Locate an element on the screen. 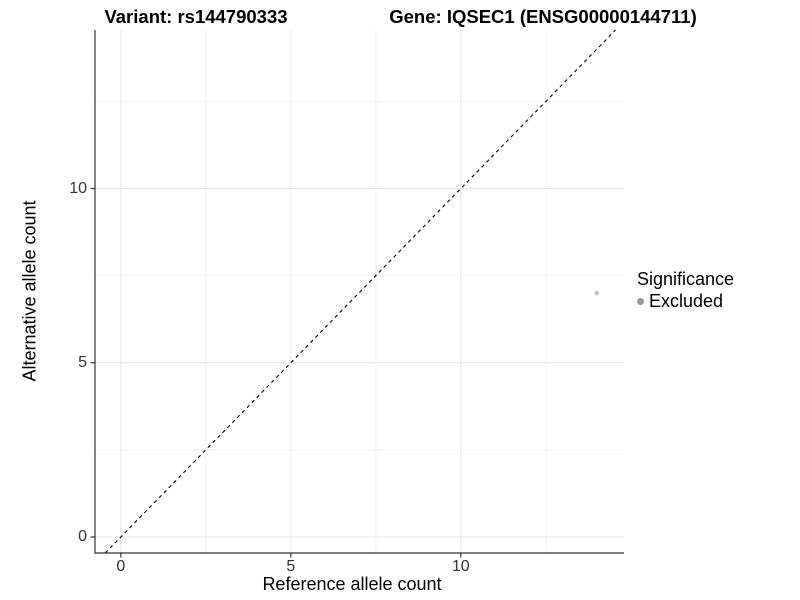  legend-item-excluded: Excluded is located at coordinates (685, 301).